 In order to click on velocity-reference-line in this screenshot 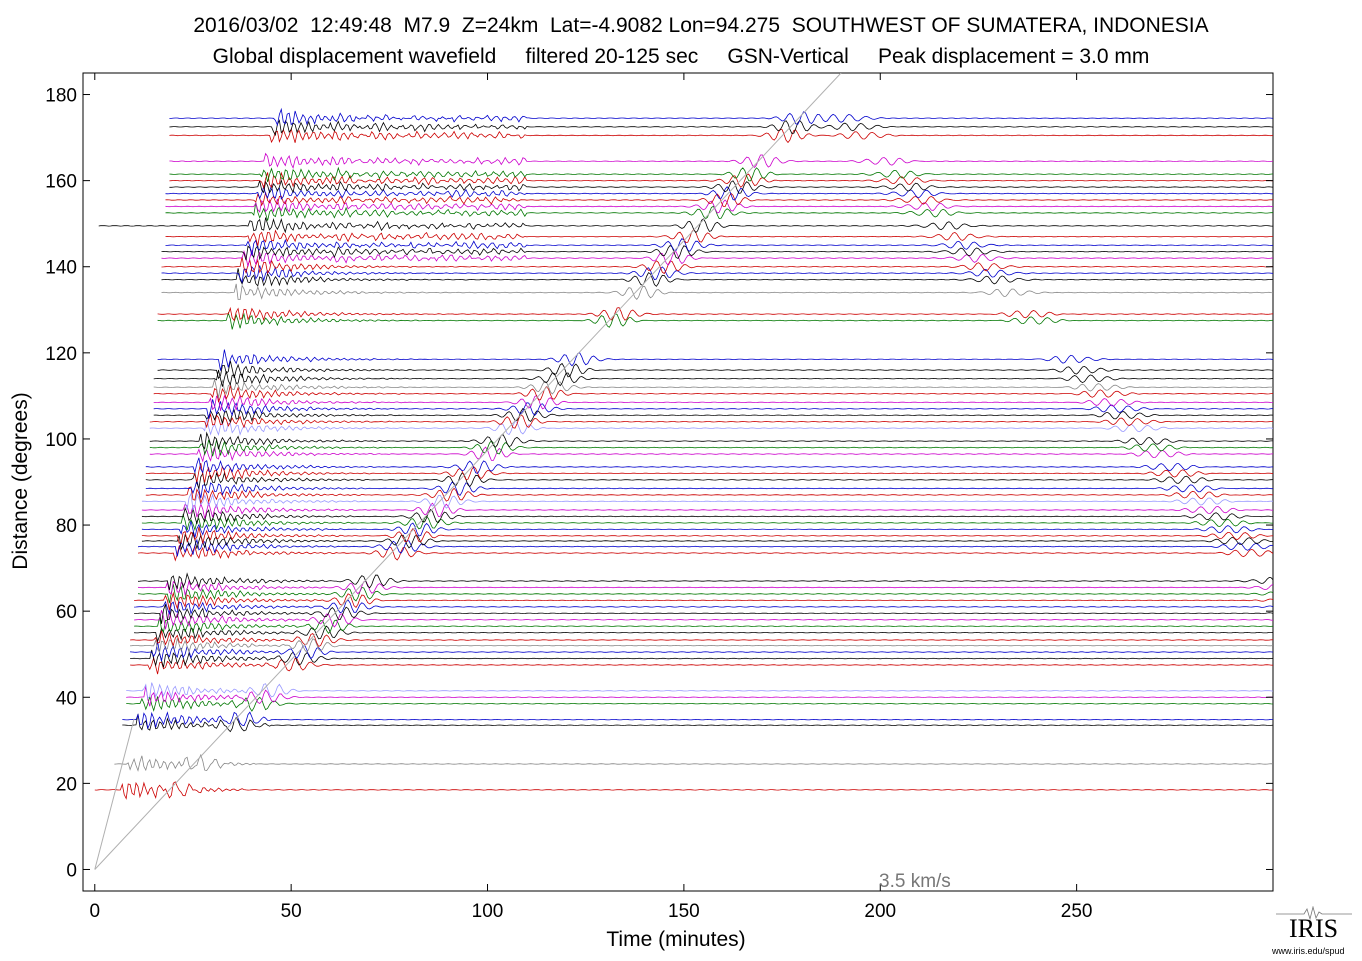, I will do `click(114, 794)`.